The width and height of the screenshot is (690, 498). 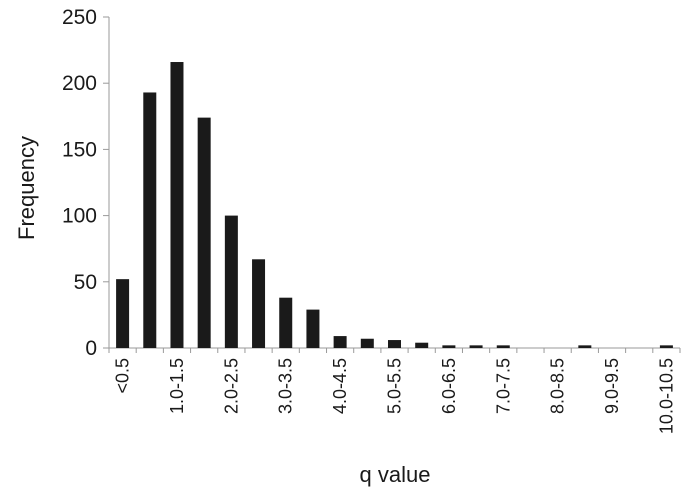 I want to click on x-tick-label: 3.0-3.5, so click(x=286, y=386).